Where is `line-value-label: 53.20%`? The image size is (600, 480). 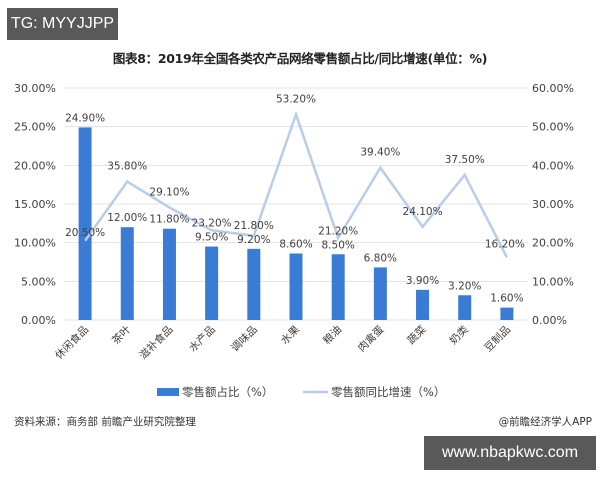
line-value-label: 53.20% is located at coordinates (296, 99).